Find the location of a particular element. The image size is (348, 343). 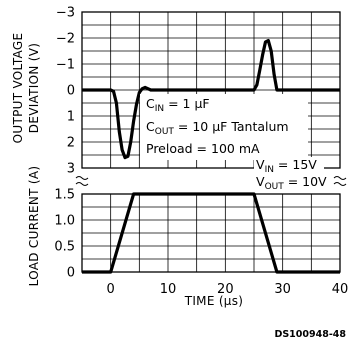

top-y-axis-title-line1: OUTPUT VOLTAGE is located at coordinates (18, 88).